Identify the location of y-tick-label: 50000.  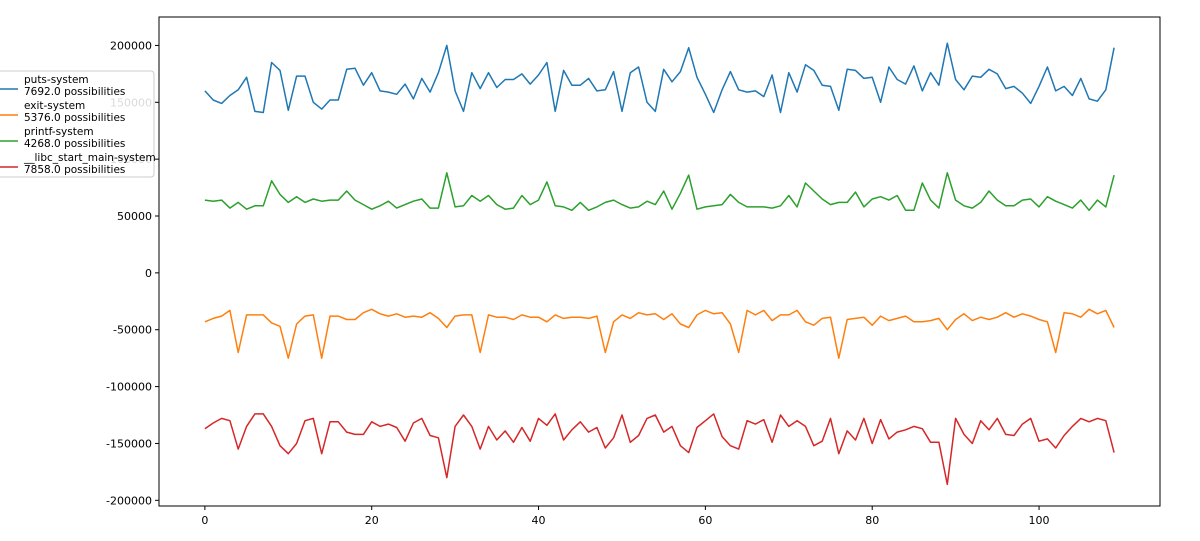
(134, 216).